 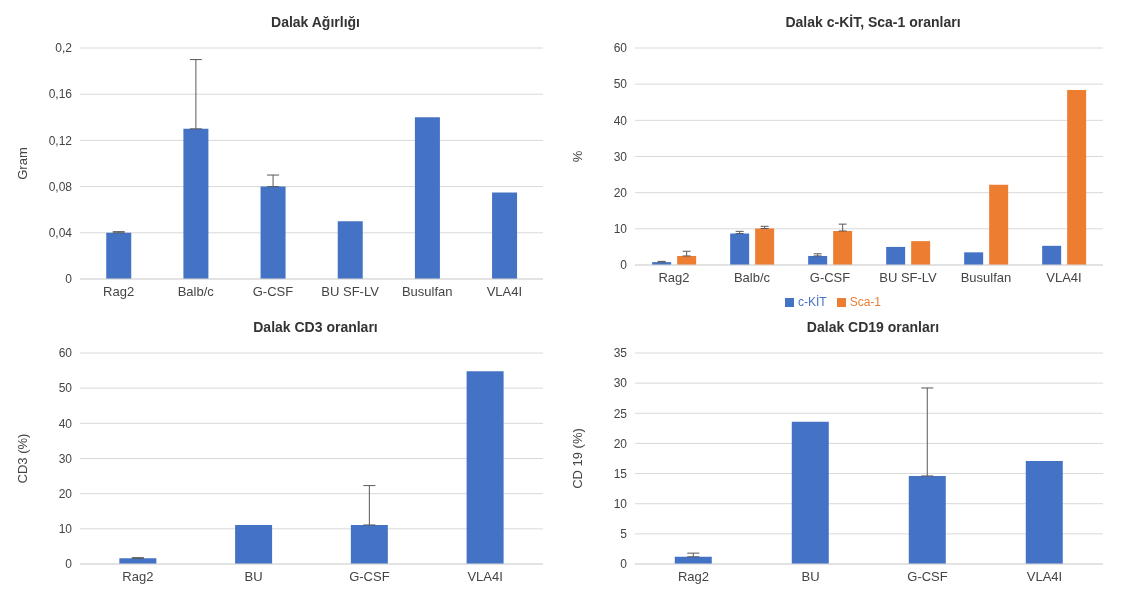 I want to click on y-tick-label: 0,2, so click(x=64, y=48).